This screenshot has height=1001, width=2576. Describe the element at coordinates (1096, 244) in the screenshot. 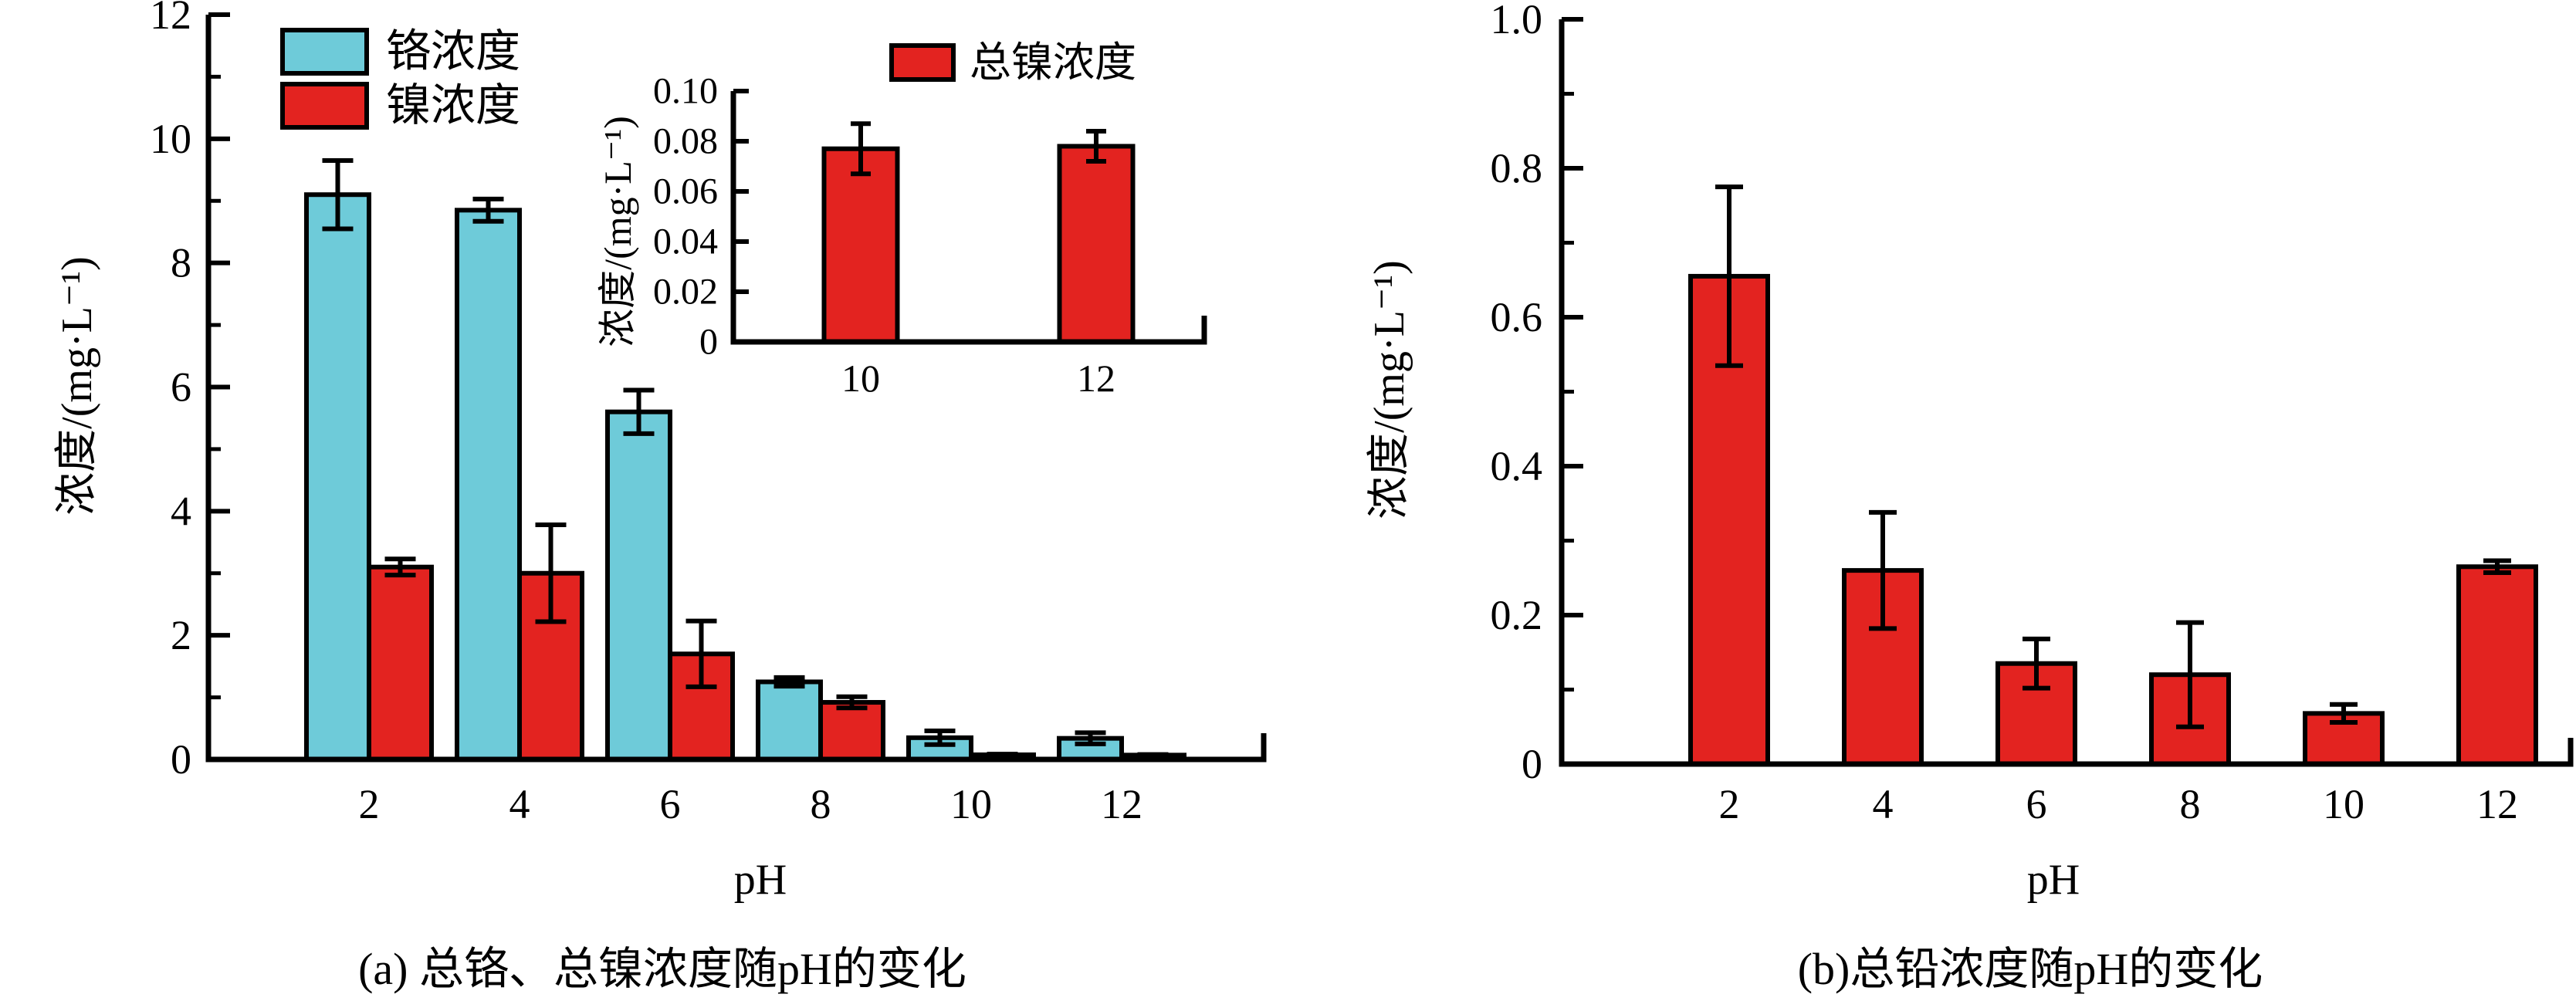

I see `bar-a-inset-s0-ph12` at that location.